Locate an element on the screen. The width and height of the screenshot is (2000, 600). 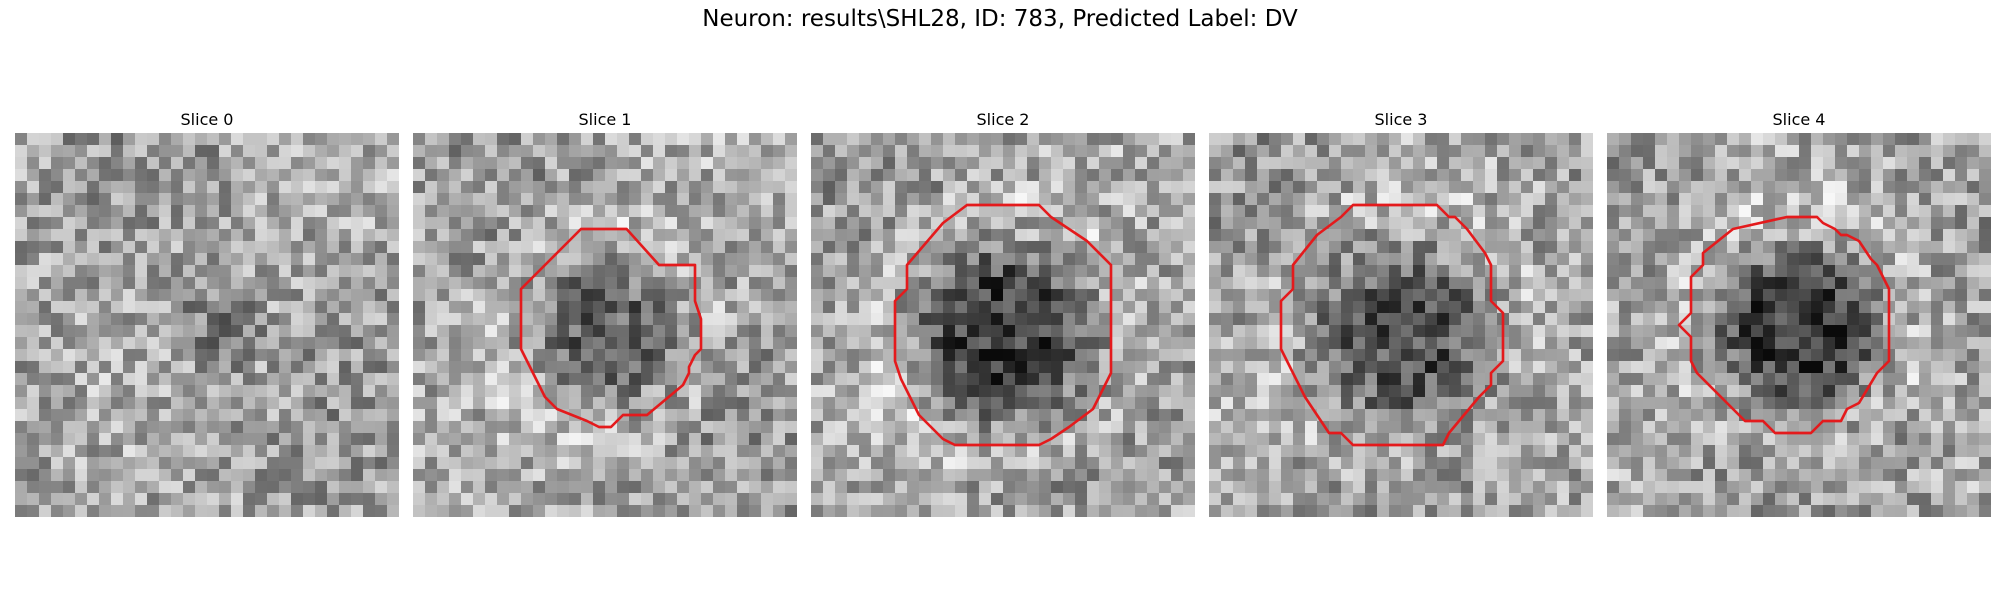
slice-title-3: Slice 3 is located at coordinates (1401, 119).